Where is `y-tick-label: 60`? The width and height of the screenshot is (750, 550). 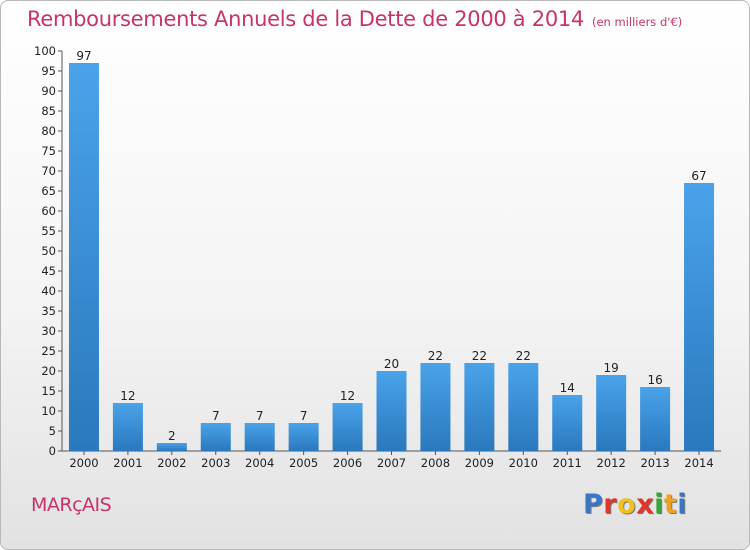 y-tick-label: 60 is located at coordinates (48, 211).